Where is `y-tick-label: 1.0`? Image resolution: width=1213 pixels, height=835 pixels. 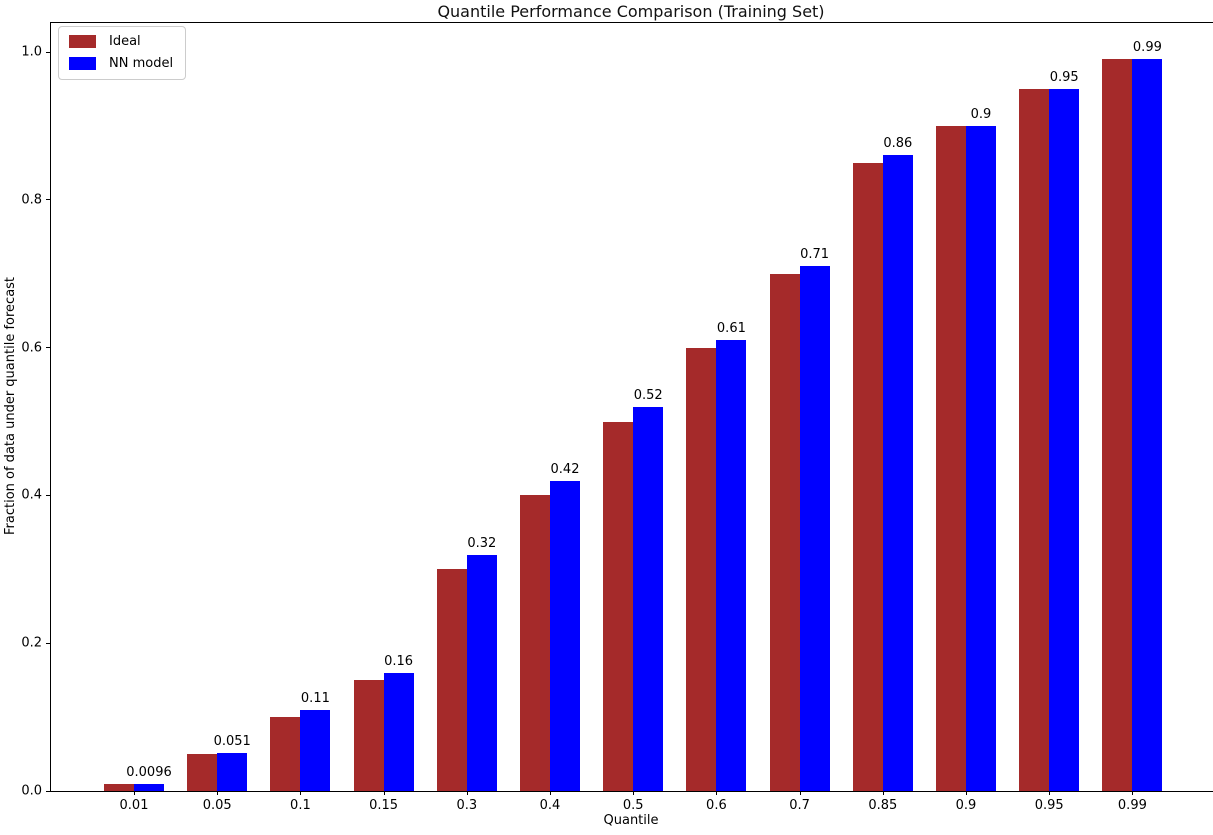 y-tick-label: 1.0 is located at coordinates (31, 52).